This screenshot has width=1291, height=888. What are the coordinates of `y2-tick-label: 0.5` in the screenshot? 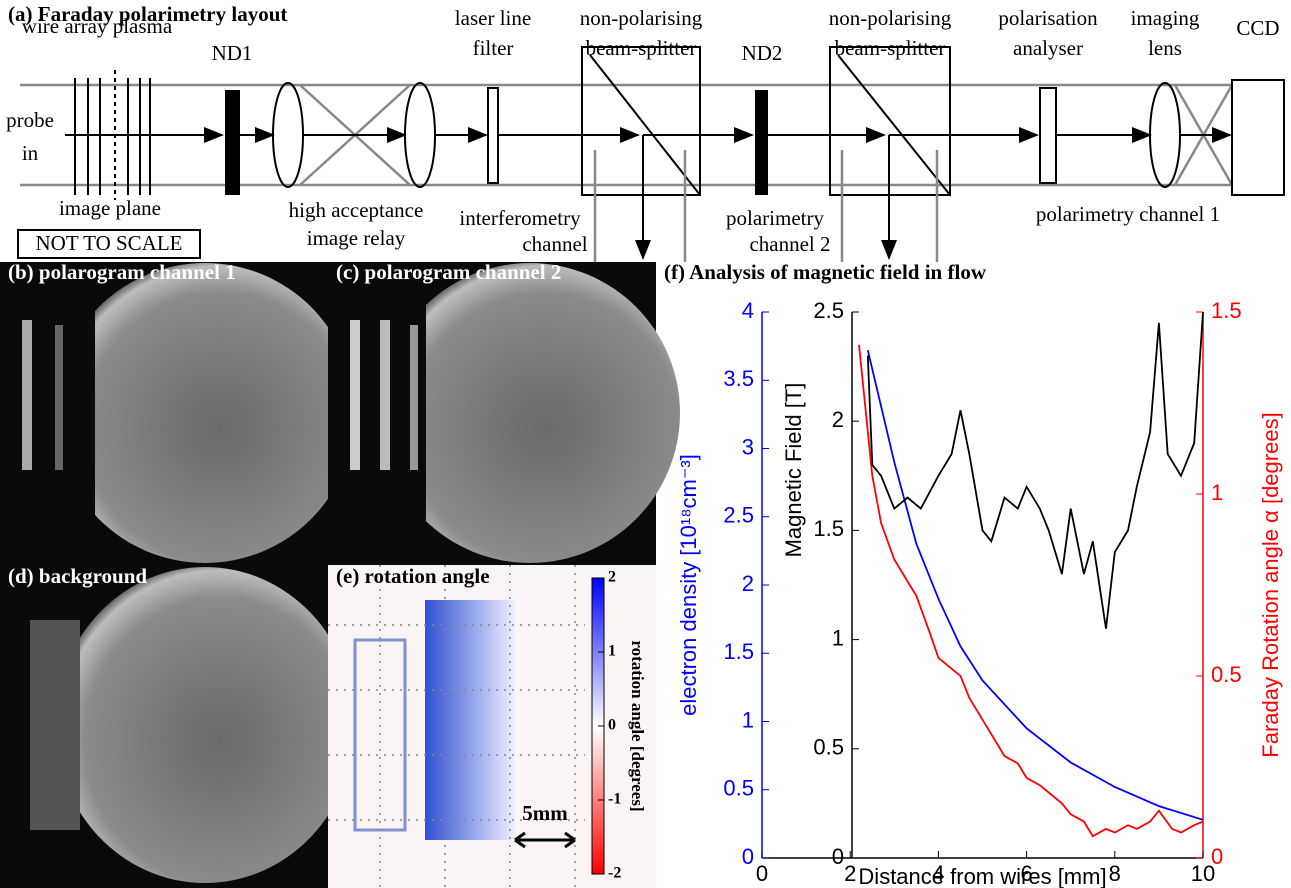 It's located at (1226, 674).